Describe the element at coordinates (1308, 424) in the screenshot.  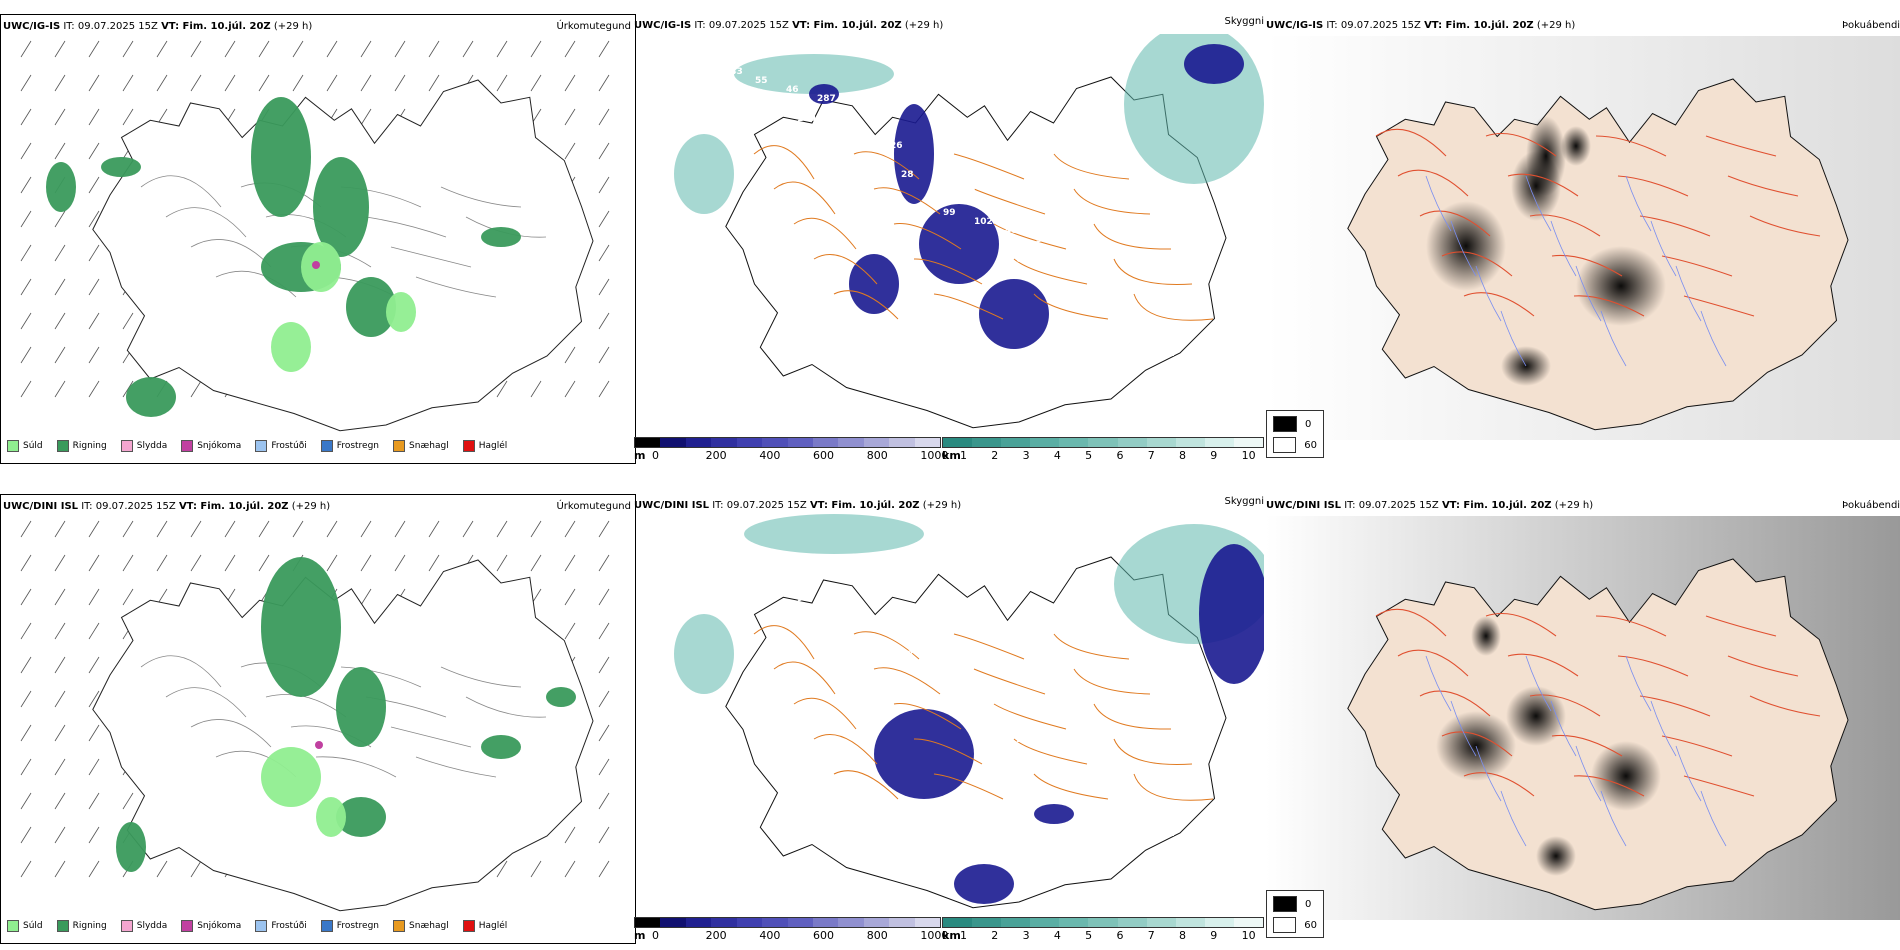
I see `fog-legend-high: 0` at that location.